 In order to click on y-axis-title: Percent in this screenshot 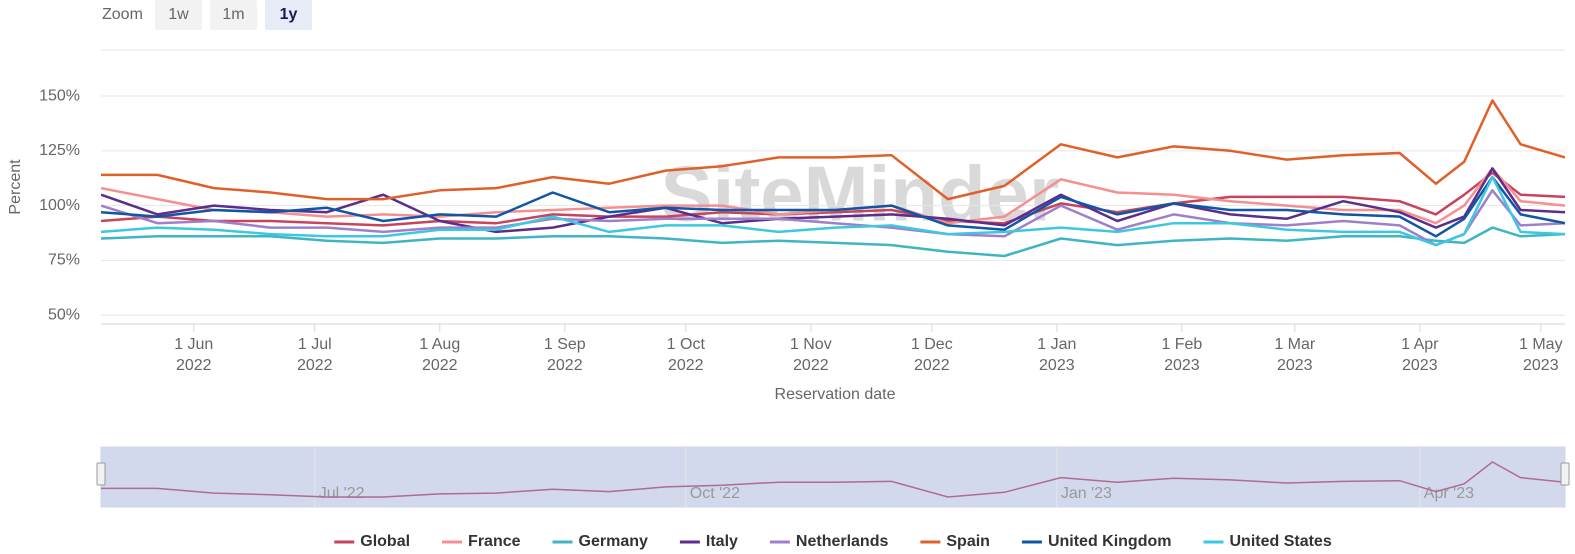, I will do `click(15, 187)`.